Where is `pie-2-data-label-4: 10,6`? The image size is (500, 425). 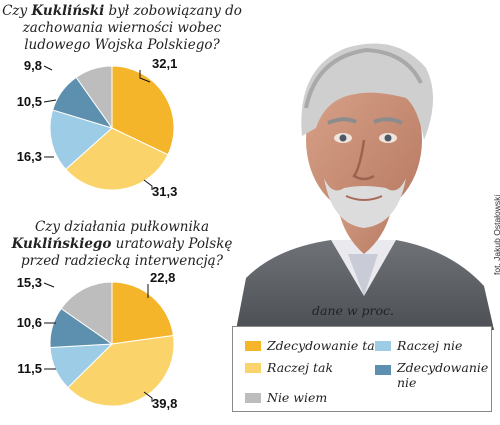 pie-2-data-label-4: 10,6 is located at coordinates (29, 322).